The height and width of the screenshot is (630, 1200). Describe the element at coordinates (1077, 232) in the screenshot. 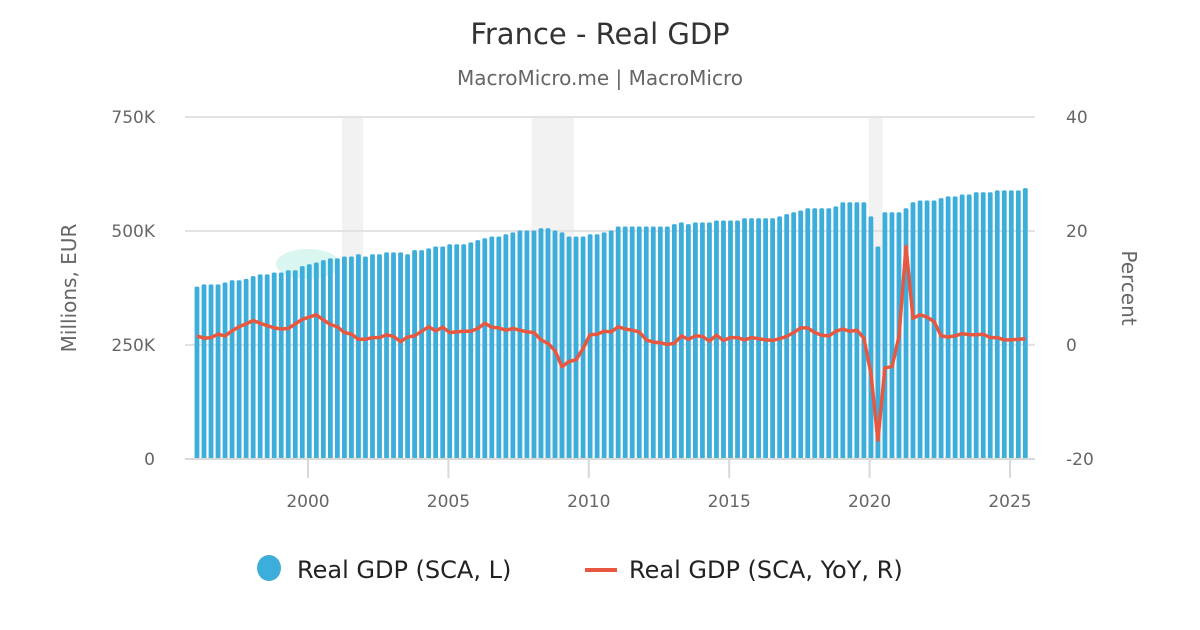

I see `right-tick-label: 20` at that location.